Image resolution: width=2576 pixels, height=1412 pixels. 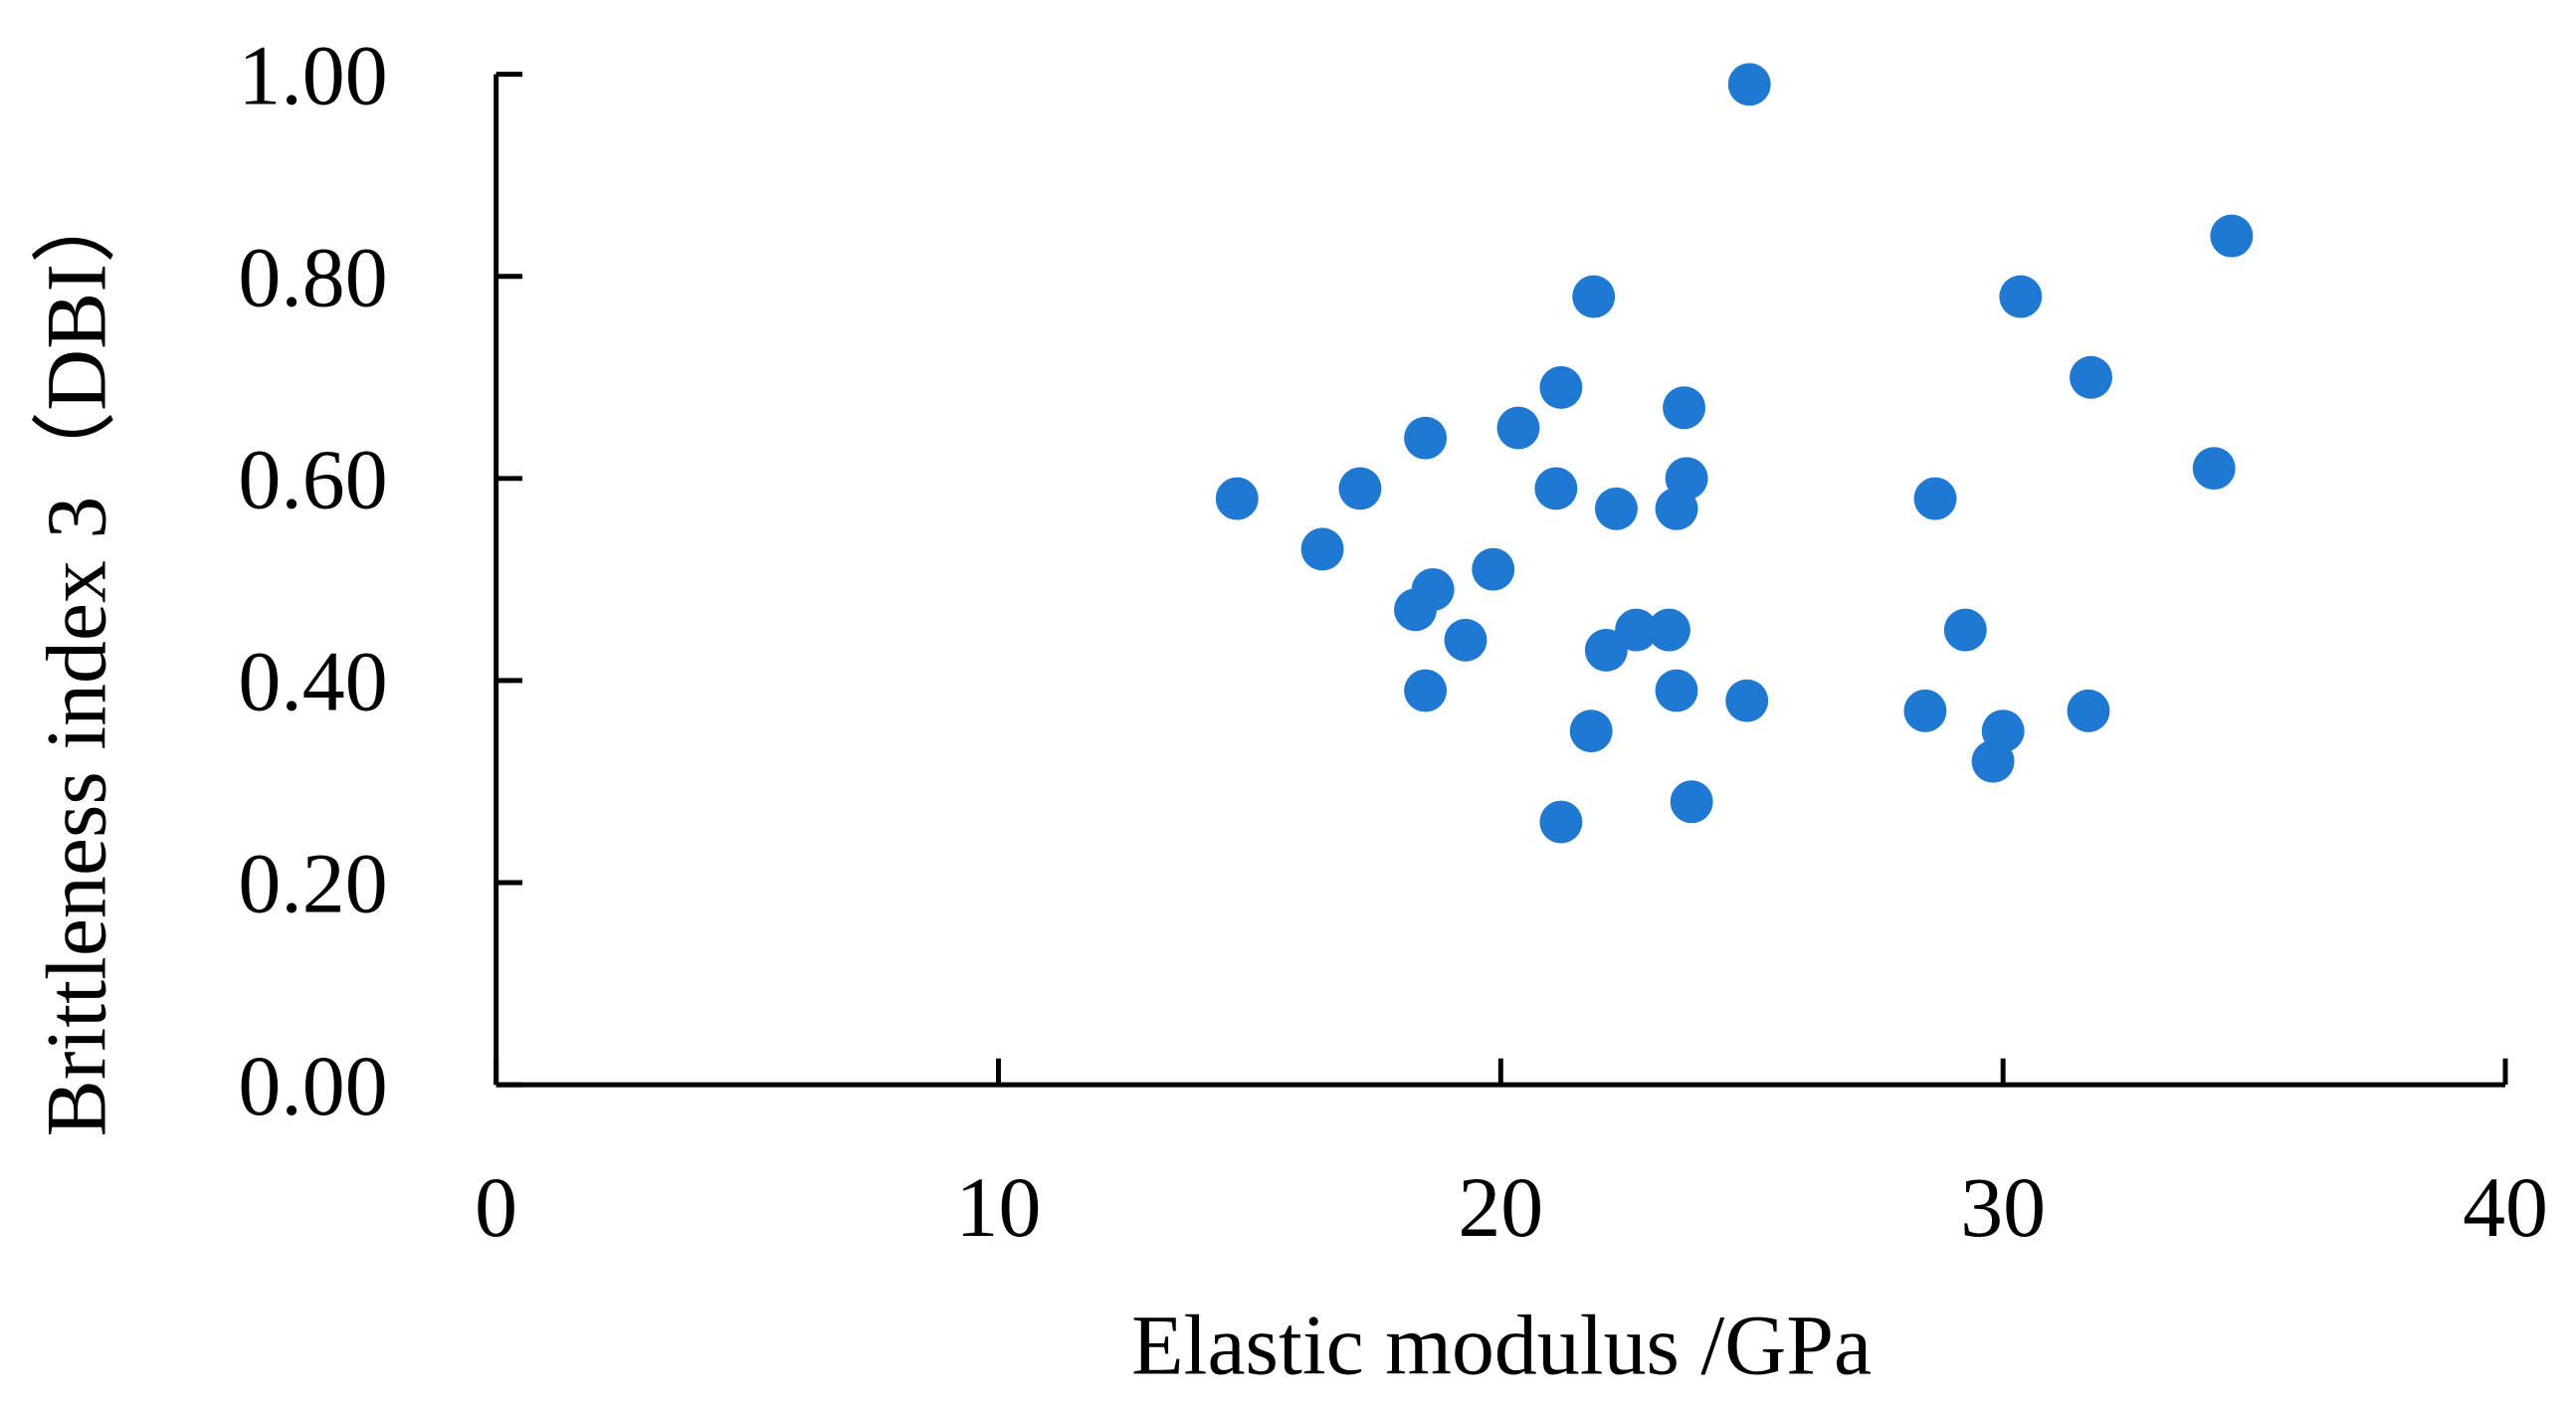 What do you see at coordinates (312, 1085) in the screenshot?
I see `y-tick-label: 0.00` at bounding box center [312, 1085].